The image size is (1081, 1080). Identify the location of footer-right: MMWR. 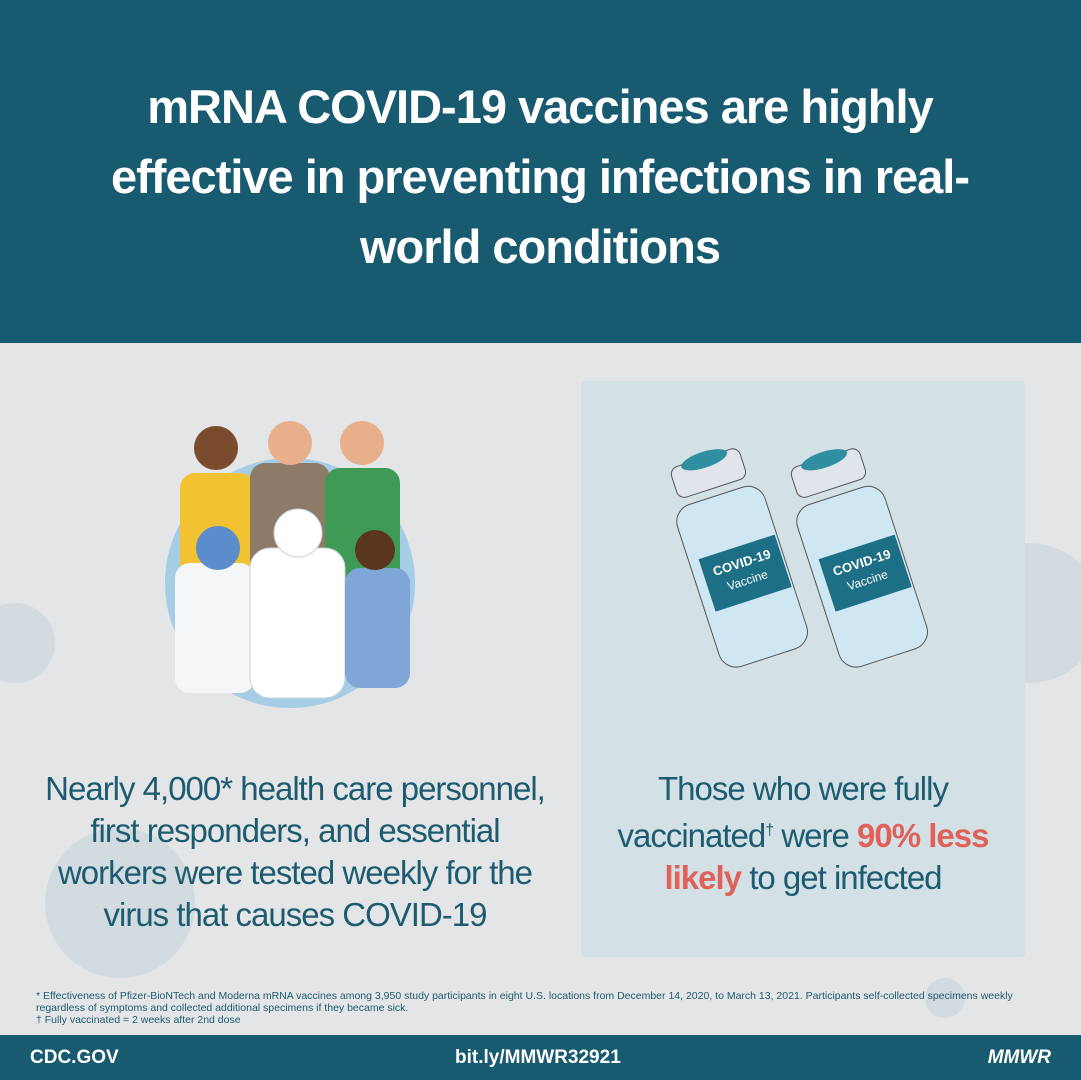
(1019, 1057).